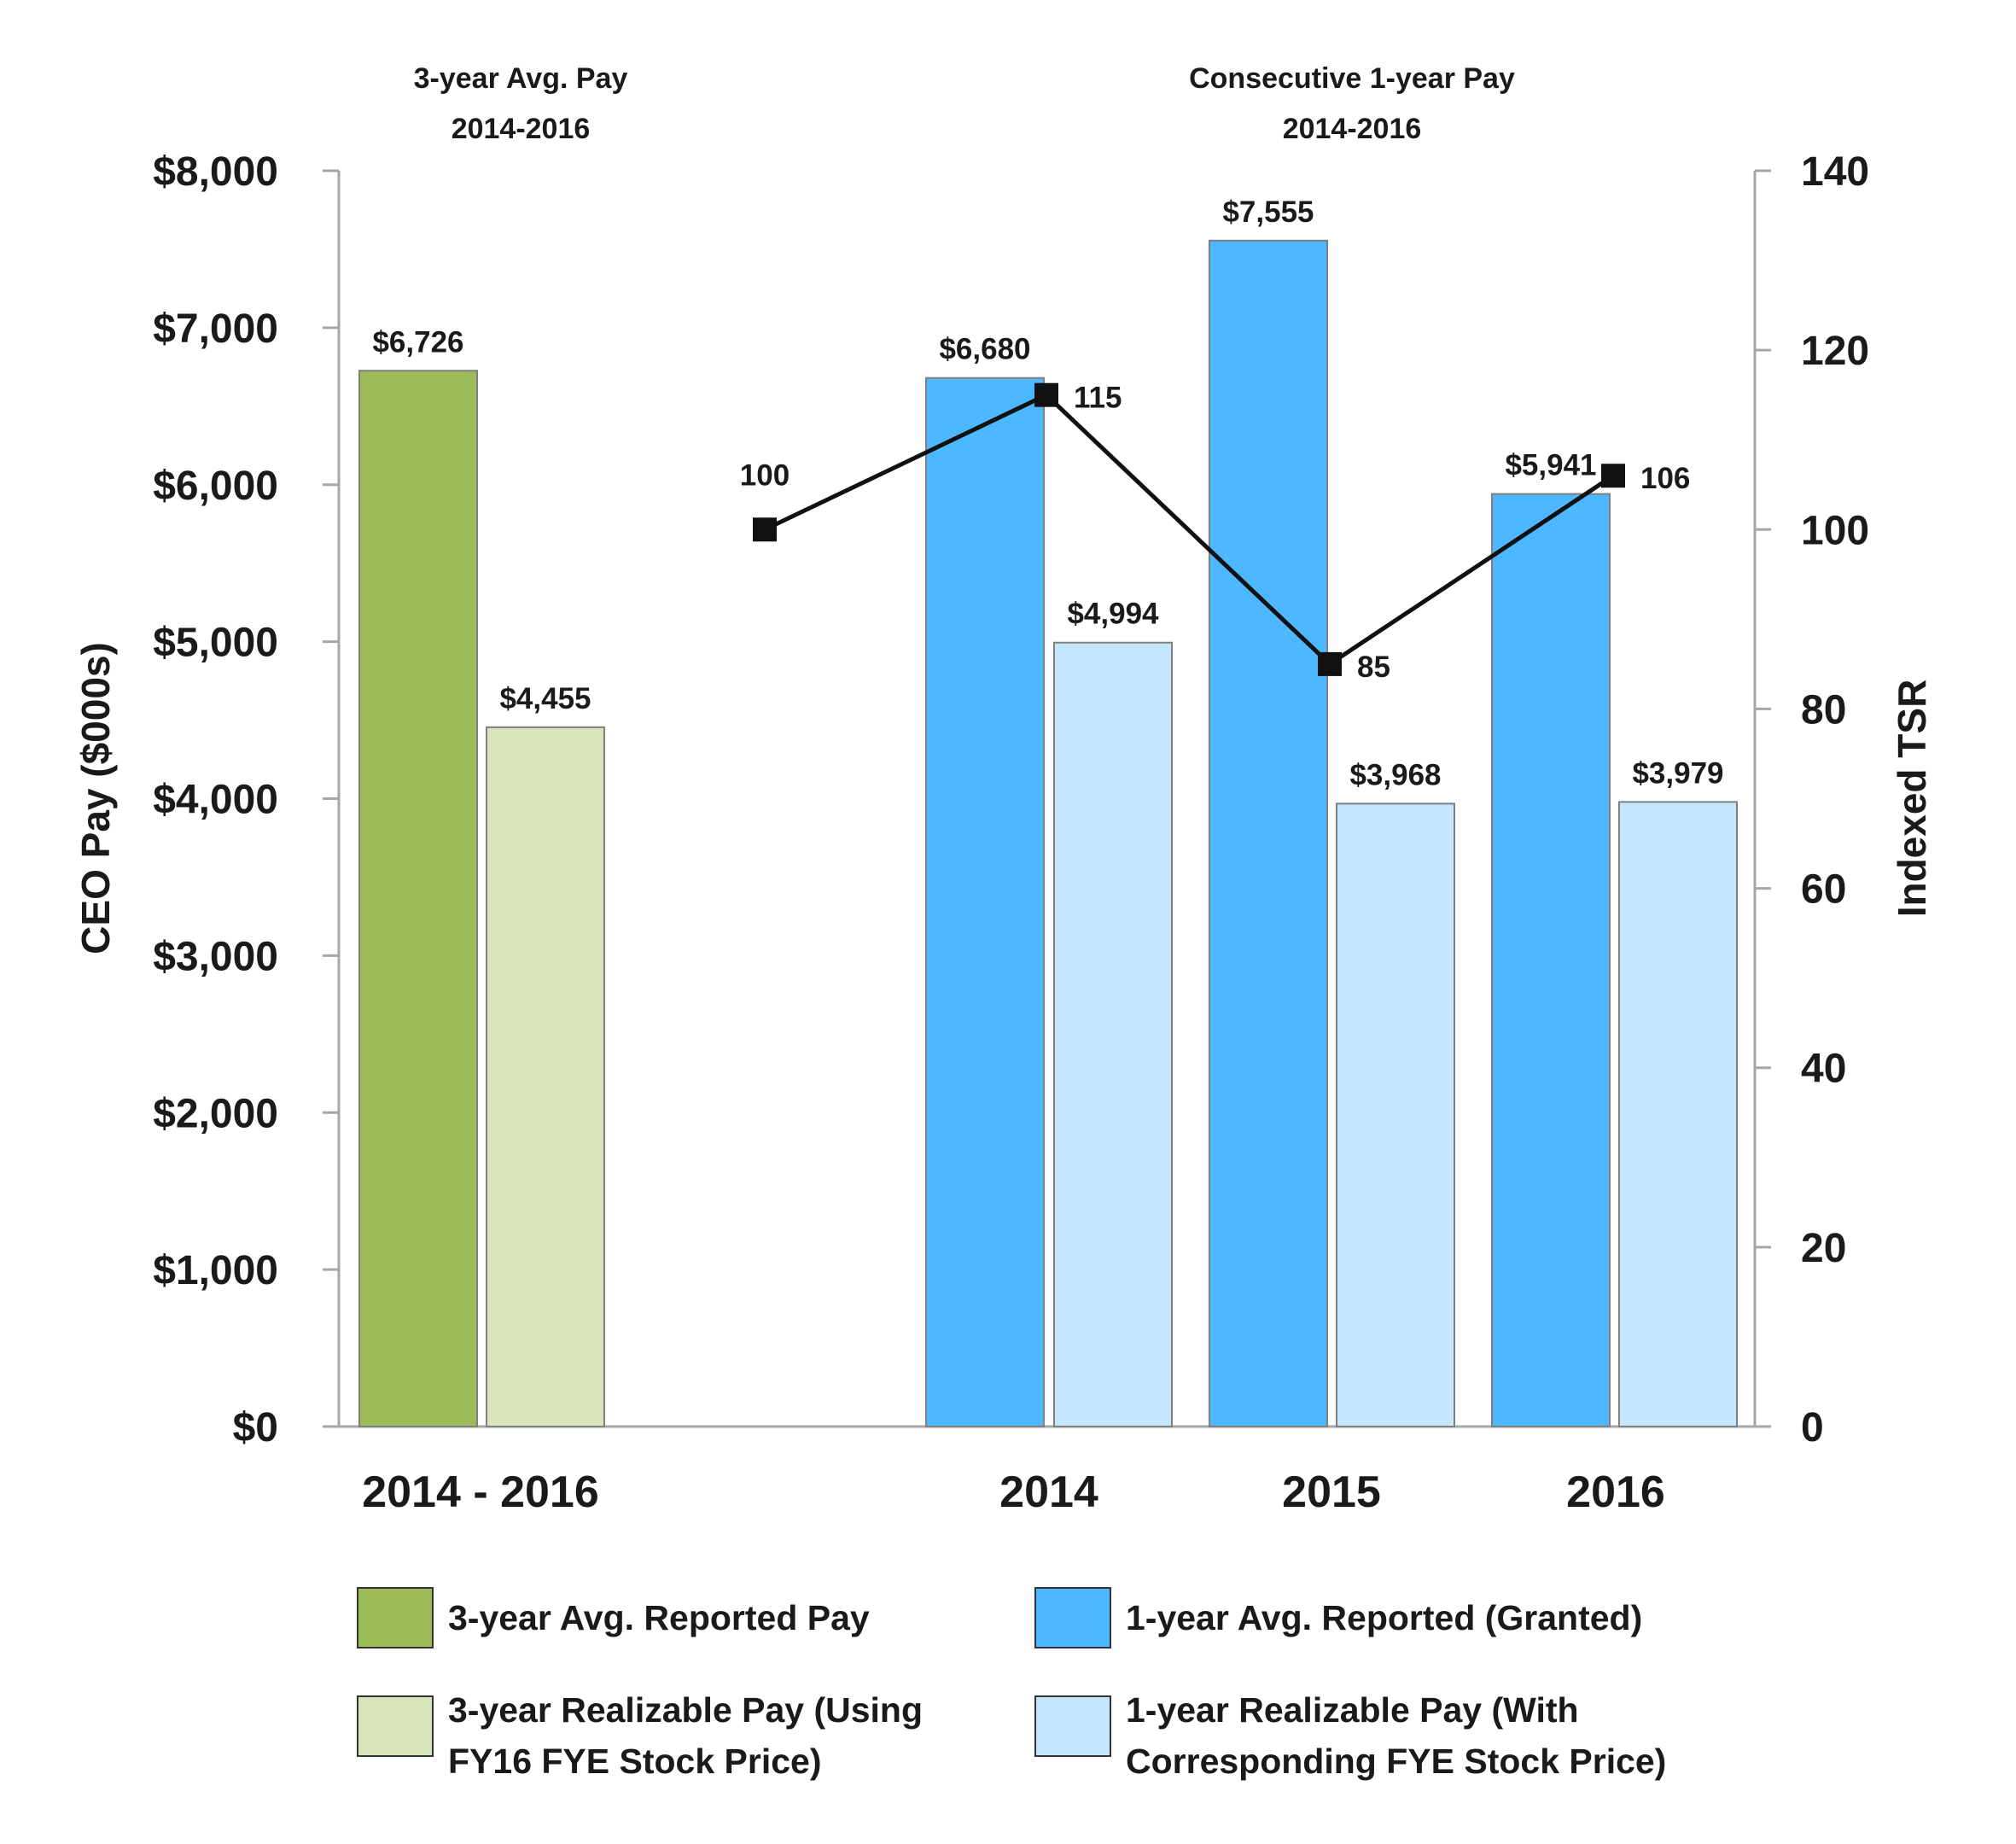 This screenshot has height=1844, width=2016. What do you see at coordinates (521, 129) in the screenshot?
I see `group-title-1-line-2: 2014-2016` at bounding box center [521, 129].